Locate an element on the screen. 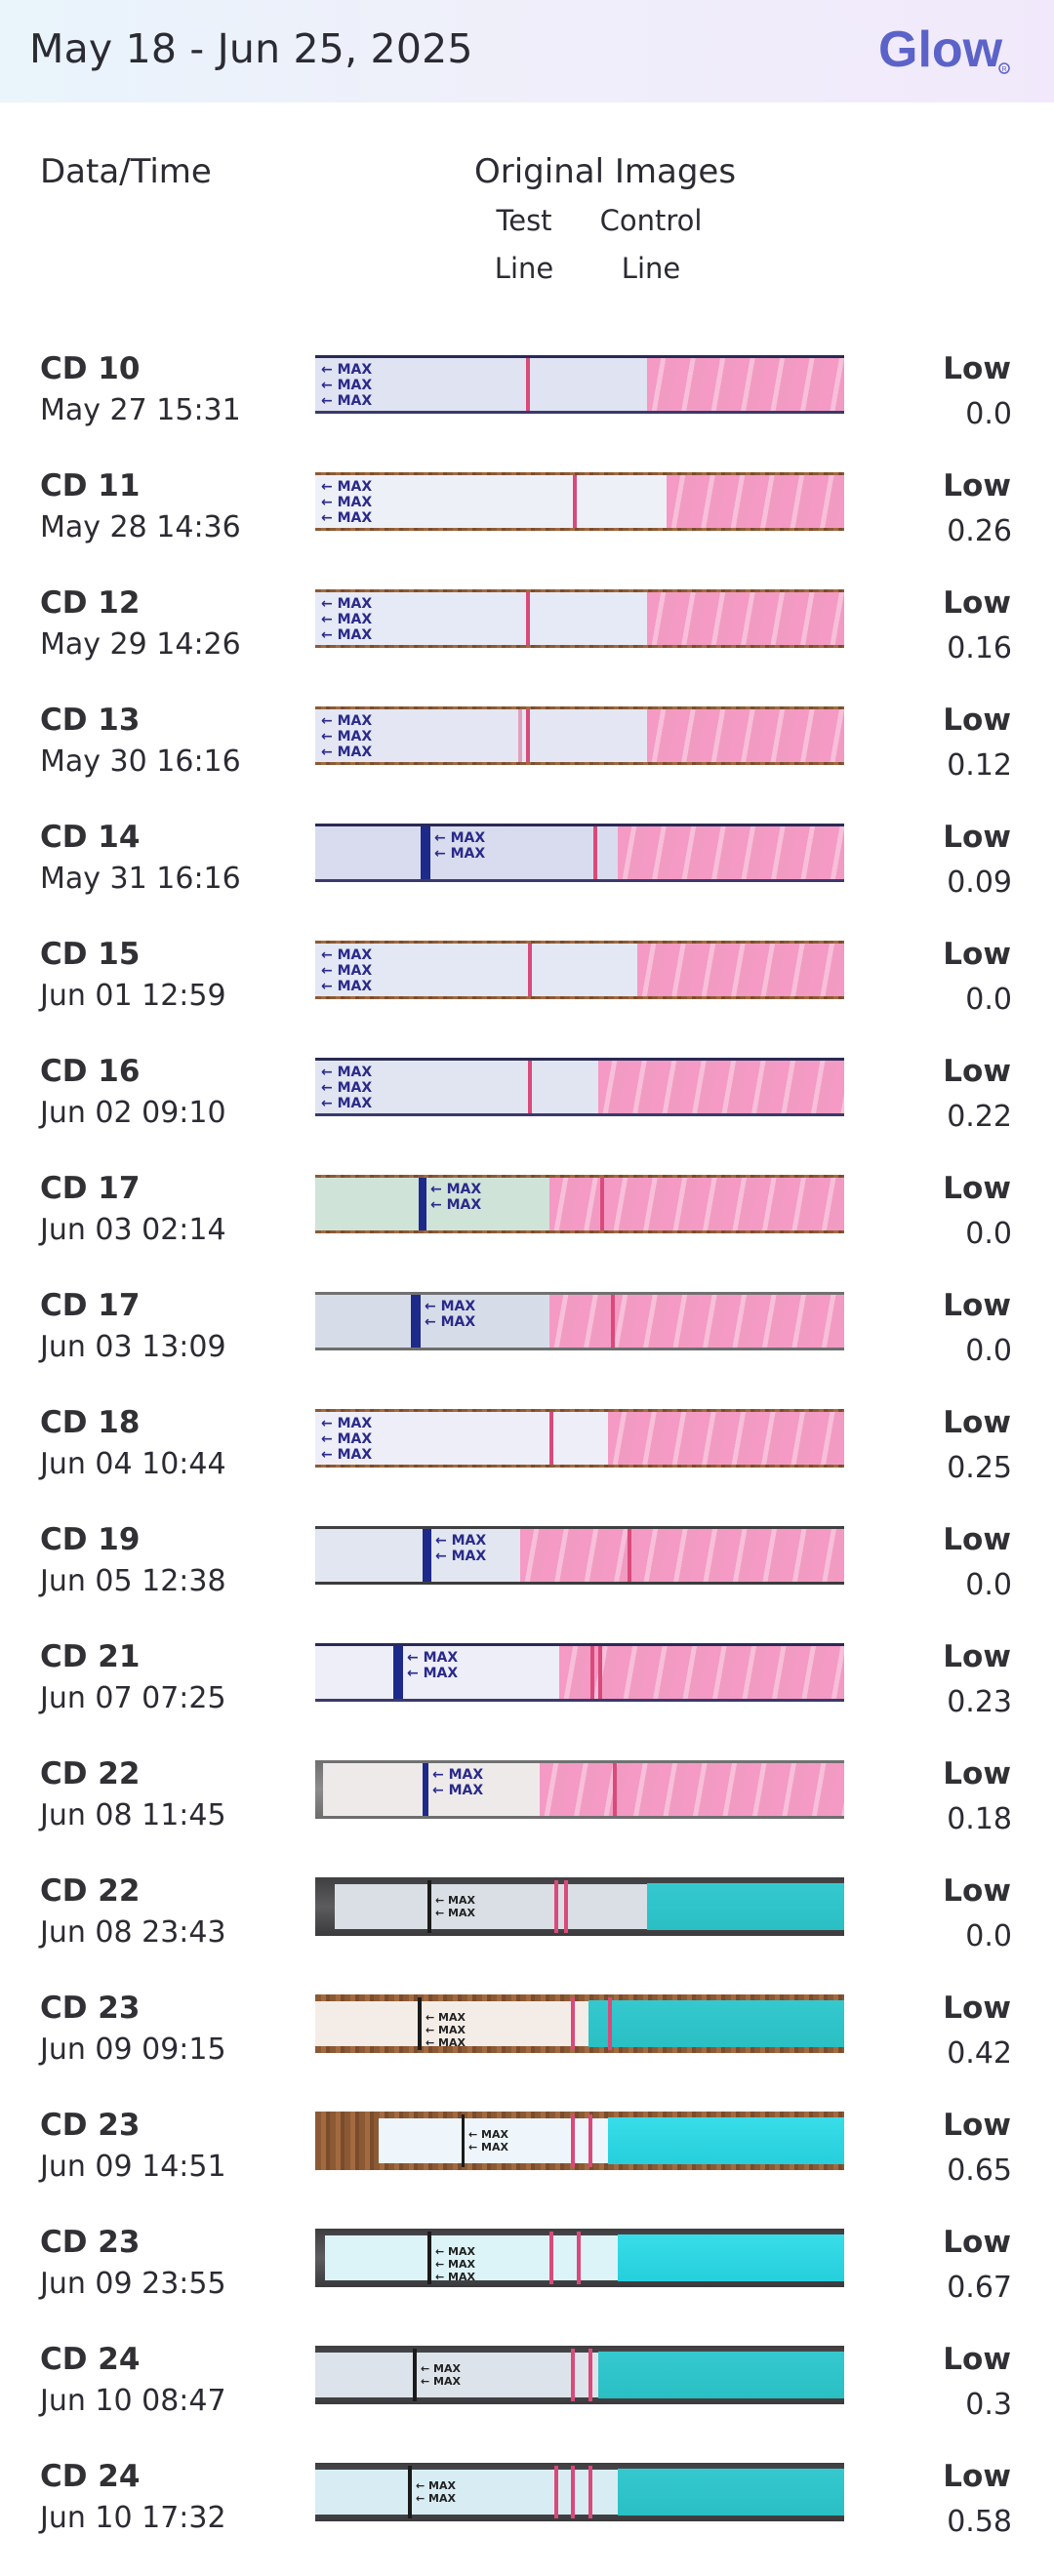 This screenshot has height=2576, width=1054. result-row: CD 12 May 29 14:26 Low 0.16 ← MAX ← MAX ← MAX is located at coordinates (527, 636).